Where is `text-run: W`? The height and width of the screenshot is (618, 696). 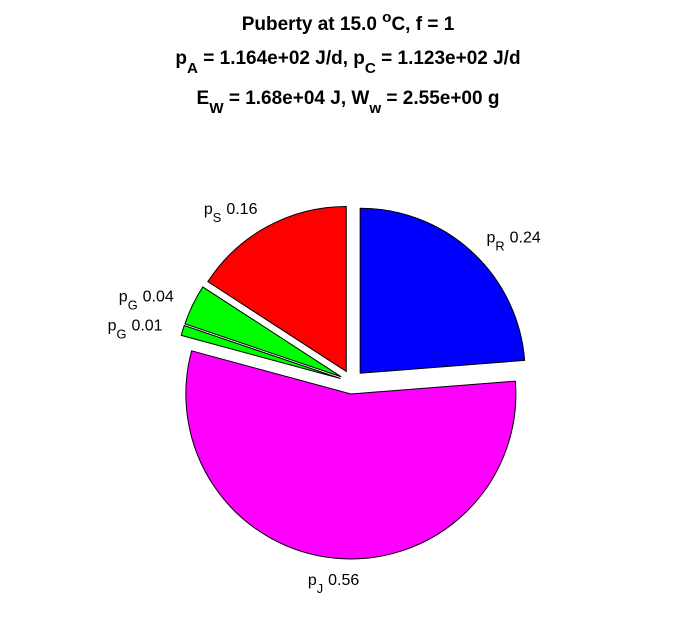
text-run: W is located at coordinates (216, 108).